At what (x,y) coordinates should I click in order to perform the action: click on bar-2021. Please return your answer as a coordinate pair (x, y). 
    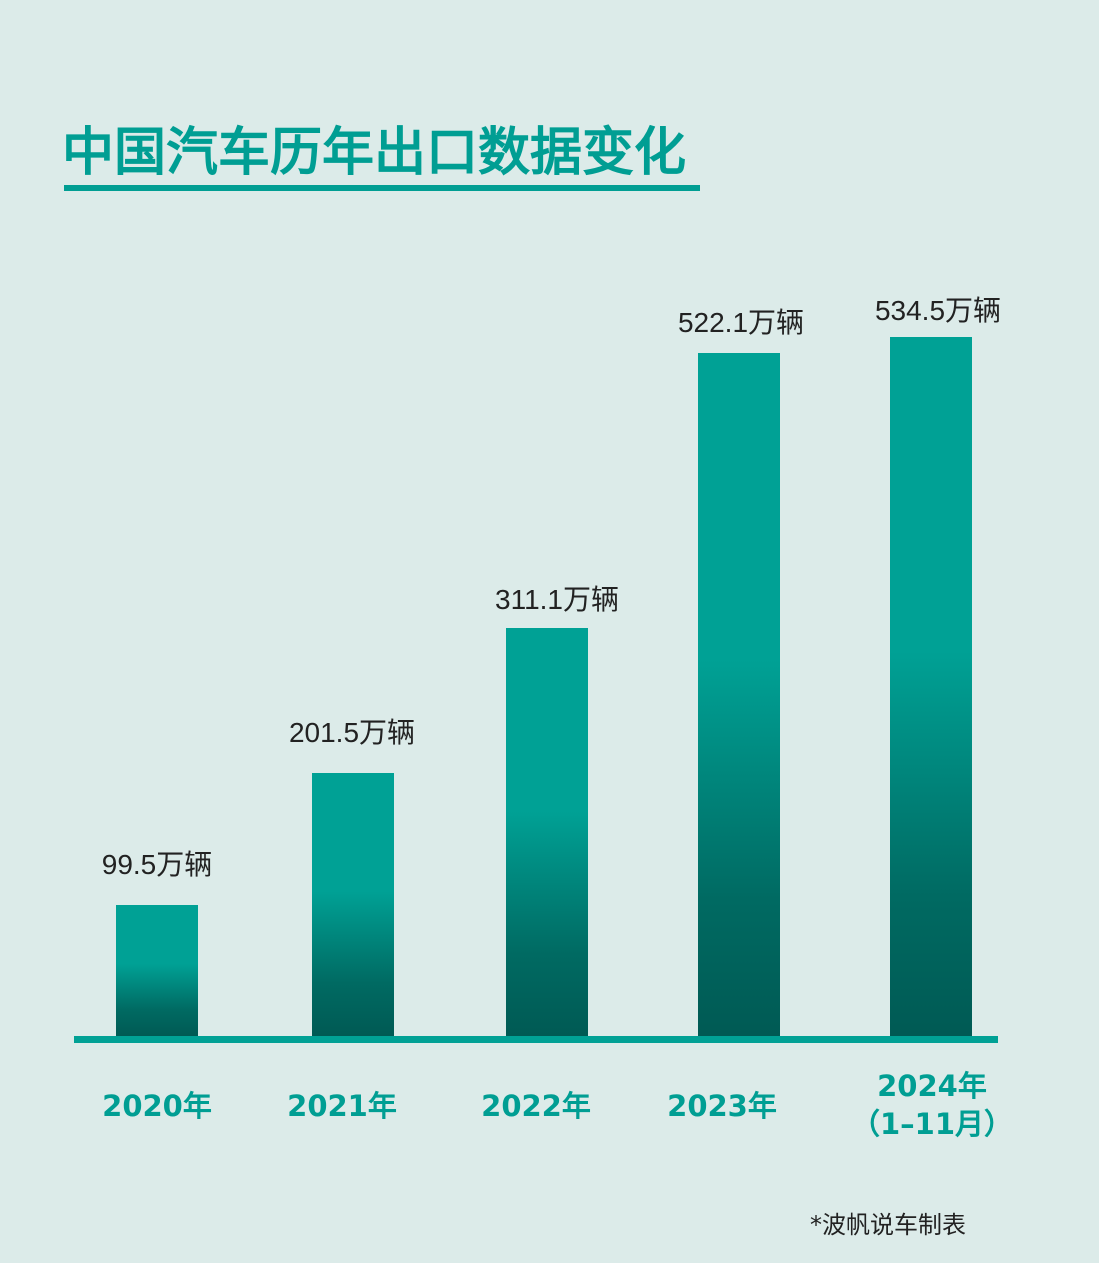
    Looking at the image, I should click on (353, 904).